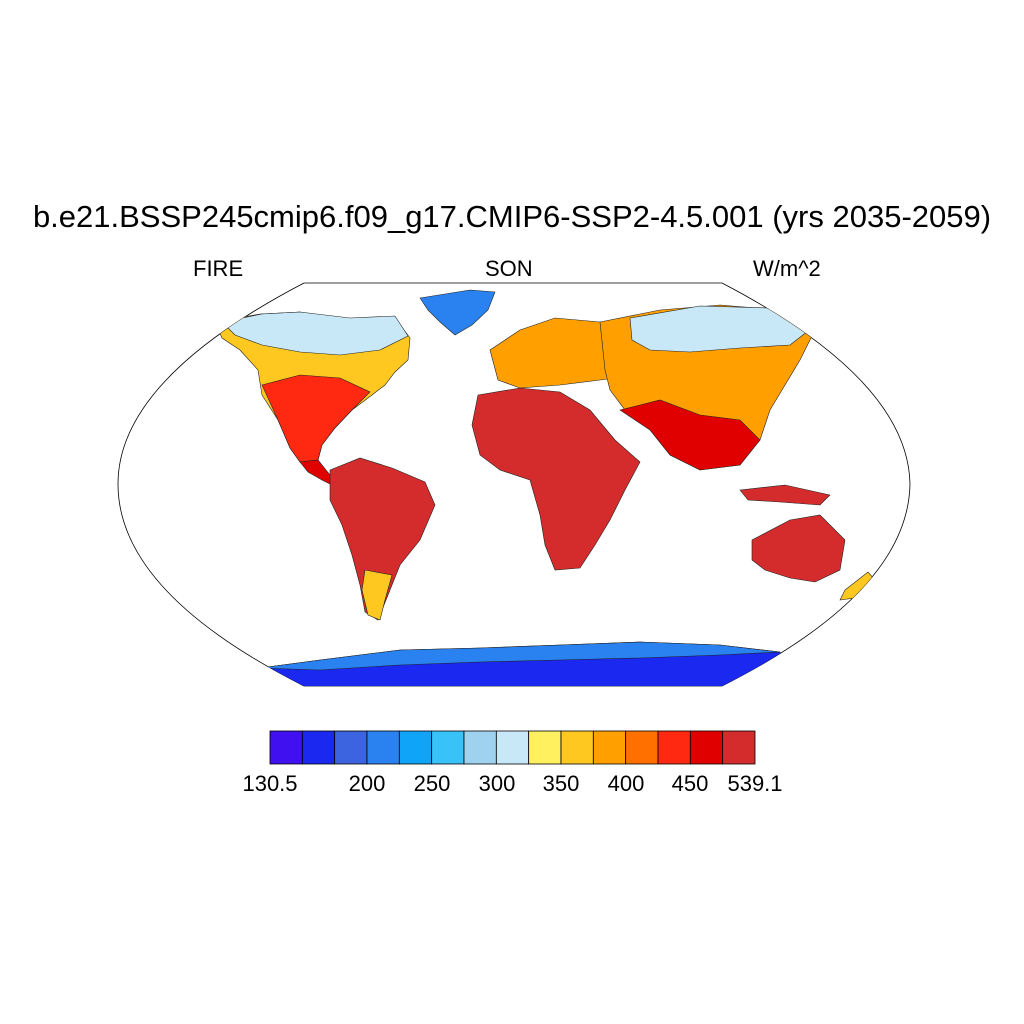  Describe the element at coordinates (787, 268) in the screenshot. I see `units-label: W/m^2` at that location.